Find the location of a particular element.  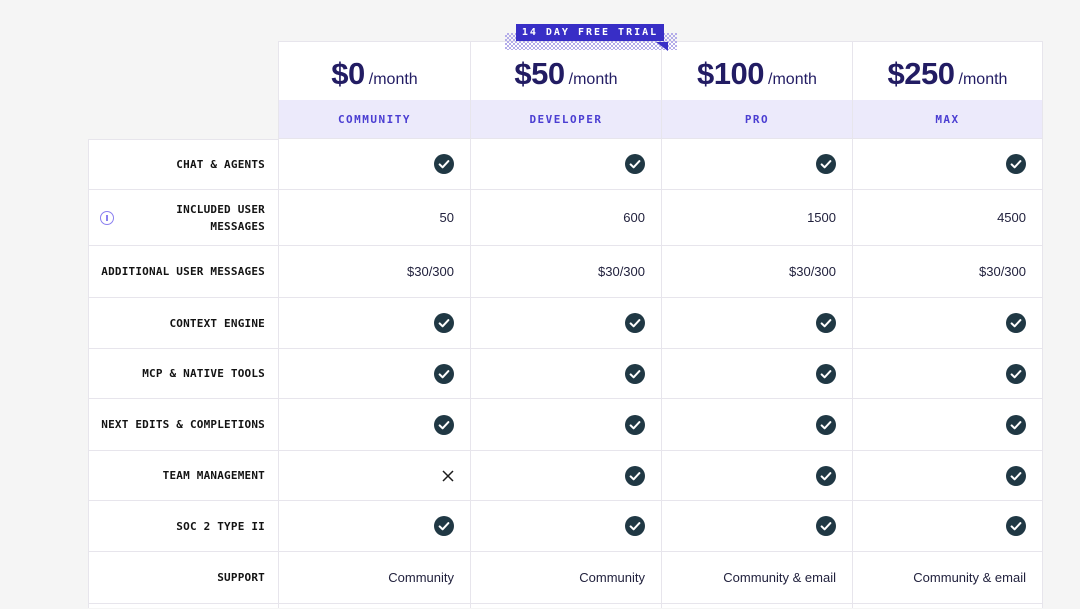

plan-price-pro: $100/month is located at coordinates (756, 70).